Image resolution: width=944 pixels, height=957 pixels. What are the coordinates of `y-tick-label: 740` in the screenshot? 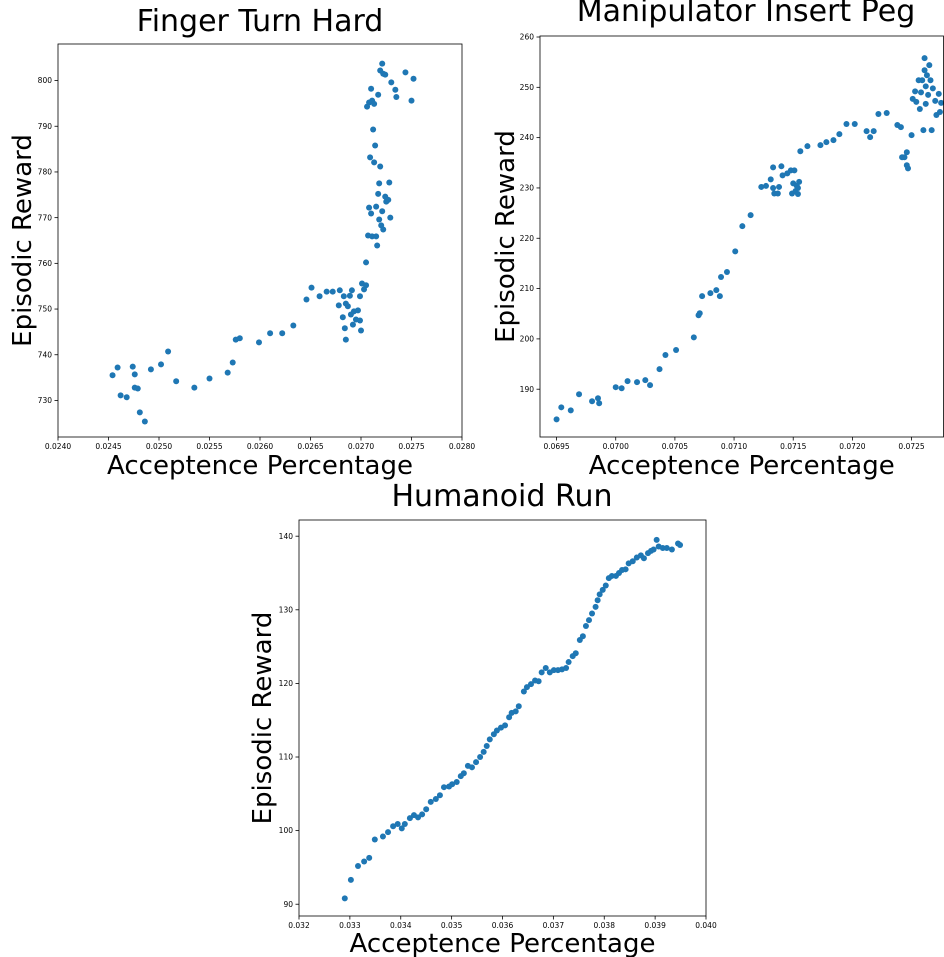 It's located at (45, 354).